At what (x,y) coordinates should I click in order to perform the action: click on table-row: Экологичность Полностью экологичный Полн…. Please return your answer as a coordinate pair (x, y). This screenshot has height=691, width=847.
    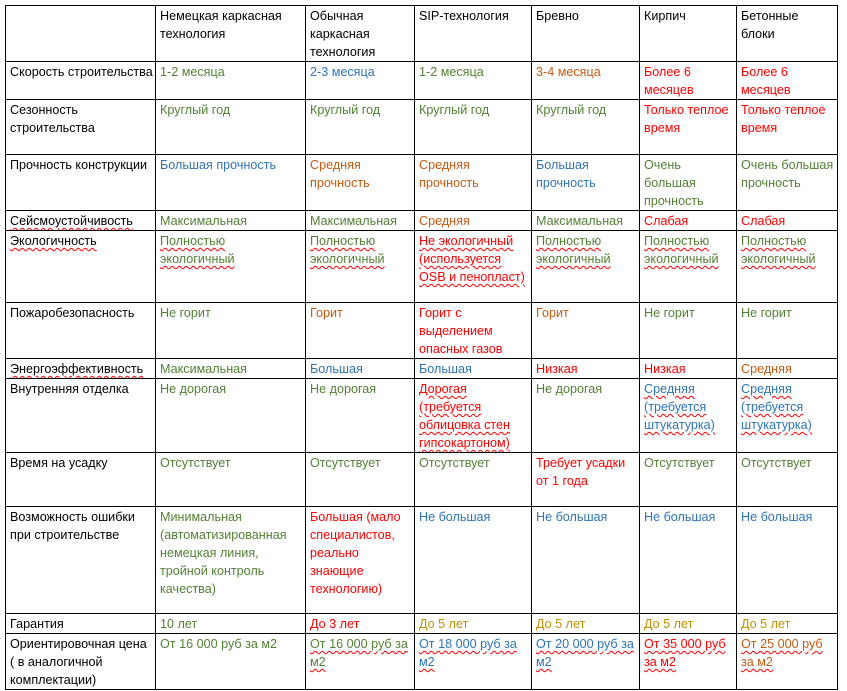
    Looking at the image, I should click on (421, 266).